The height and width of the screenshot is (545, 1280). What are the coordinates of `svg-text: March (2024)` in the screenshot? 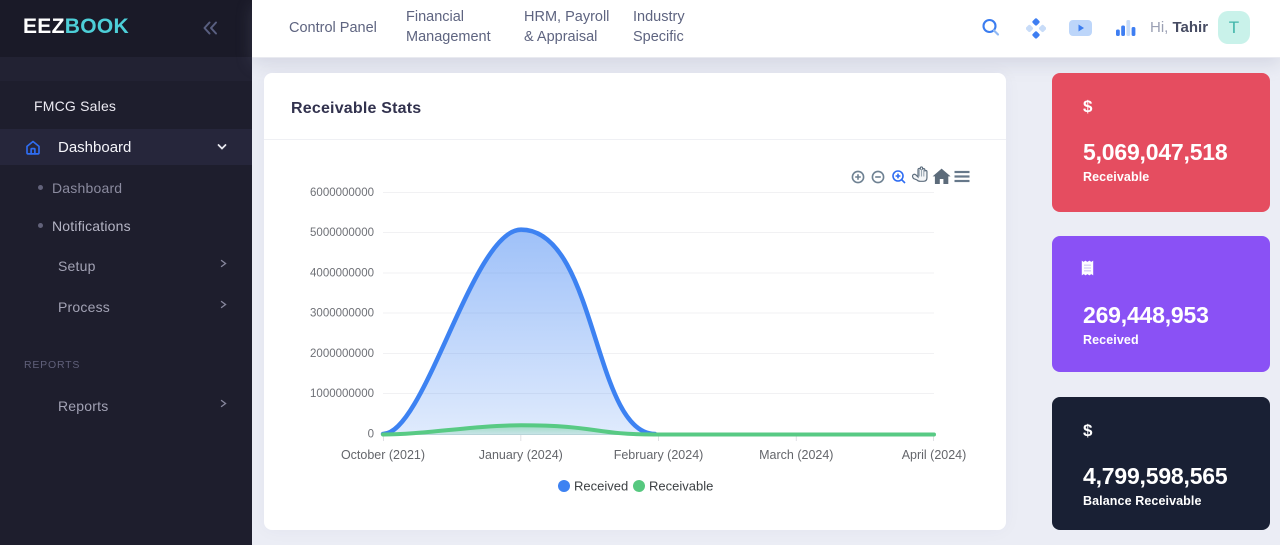 It's located at (796, 455).